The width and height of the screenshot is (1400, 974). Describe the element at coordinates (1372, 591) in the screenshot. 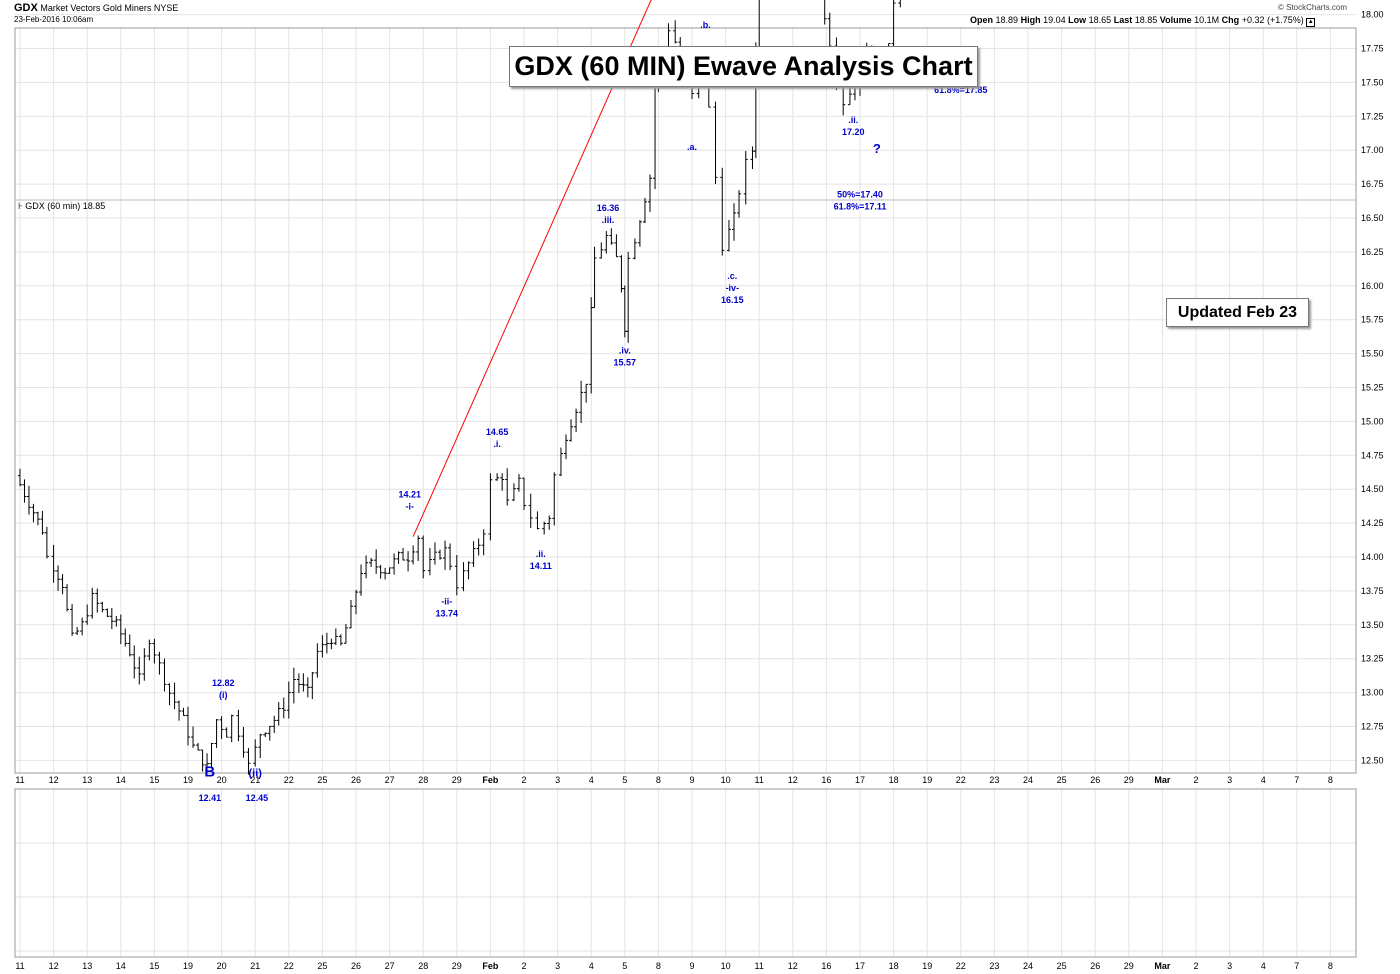

I see `y-tick-label: 13.75` at that location.